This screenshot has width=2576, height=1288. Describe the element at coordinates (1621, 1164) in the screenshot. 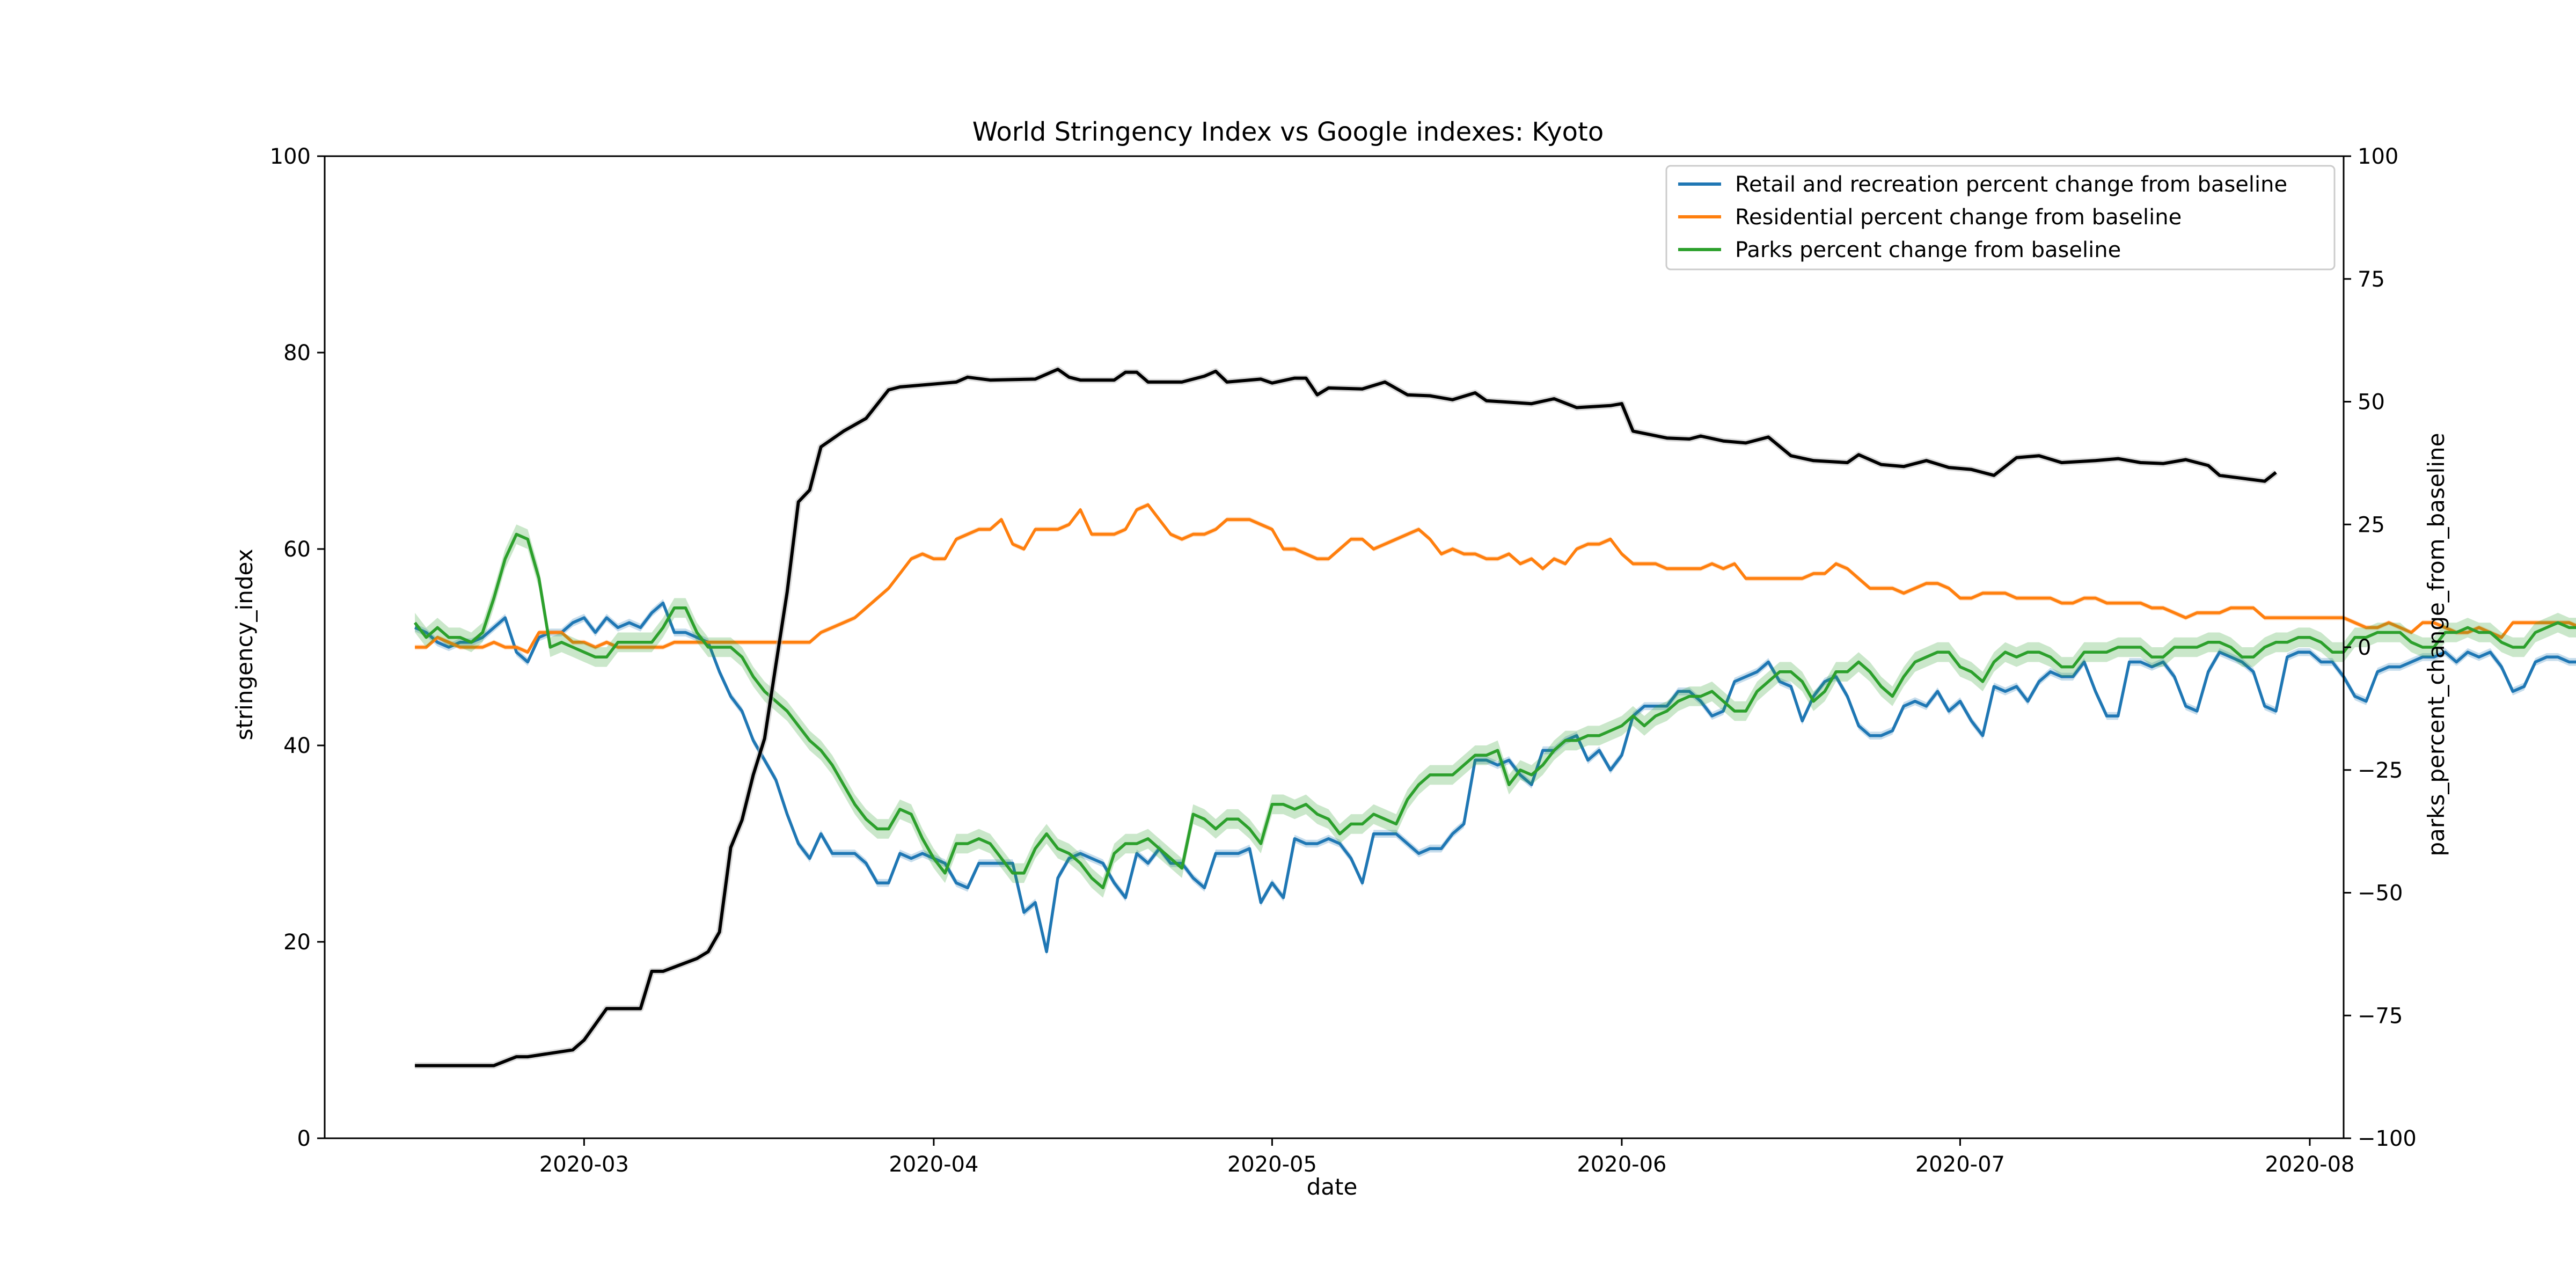

I see `x-tick-label: 2020-06` at that location.